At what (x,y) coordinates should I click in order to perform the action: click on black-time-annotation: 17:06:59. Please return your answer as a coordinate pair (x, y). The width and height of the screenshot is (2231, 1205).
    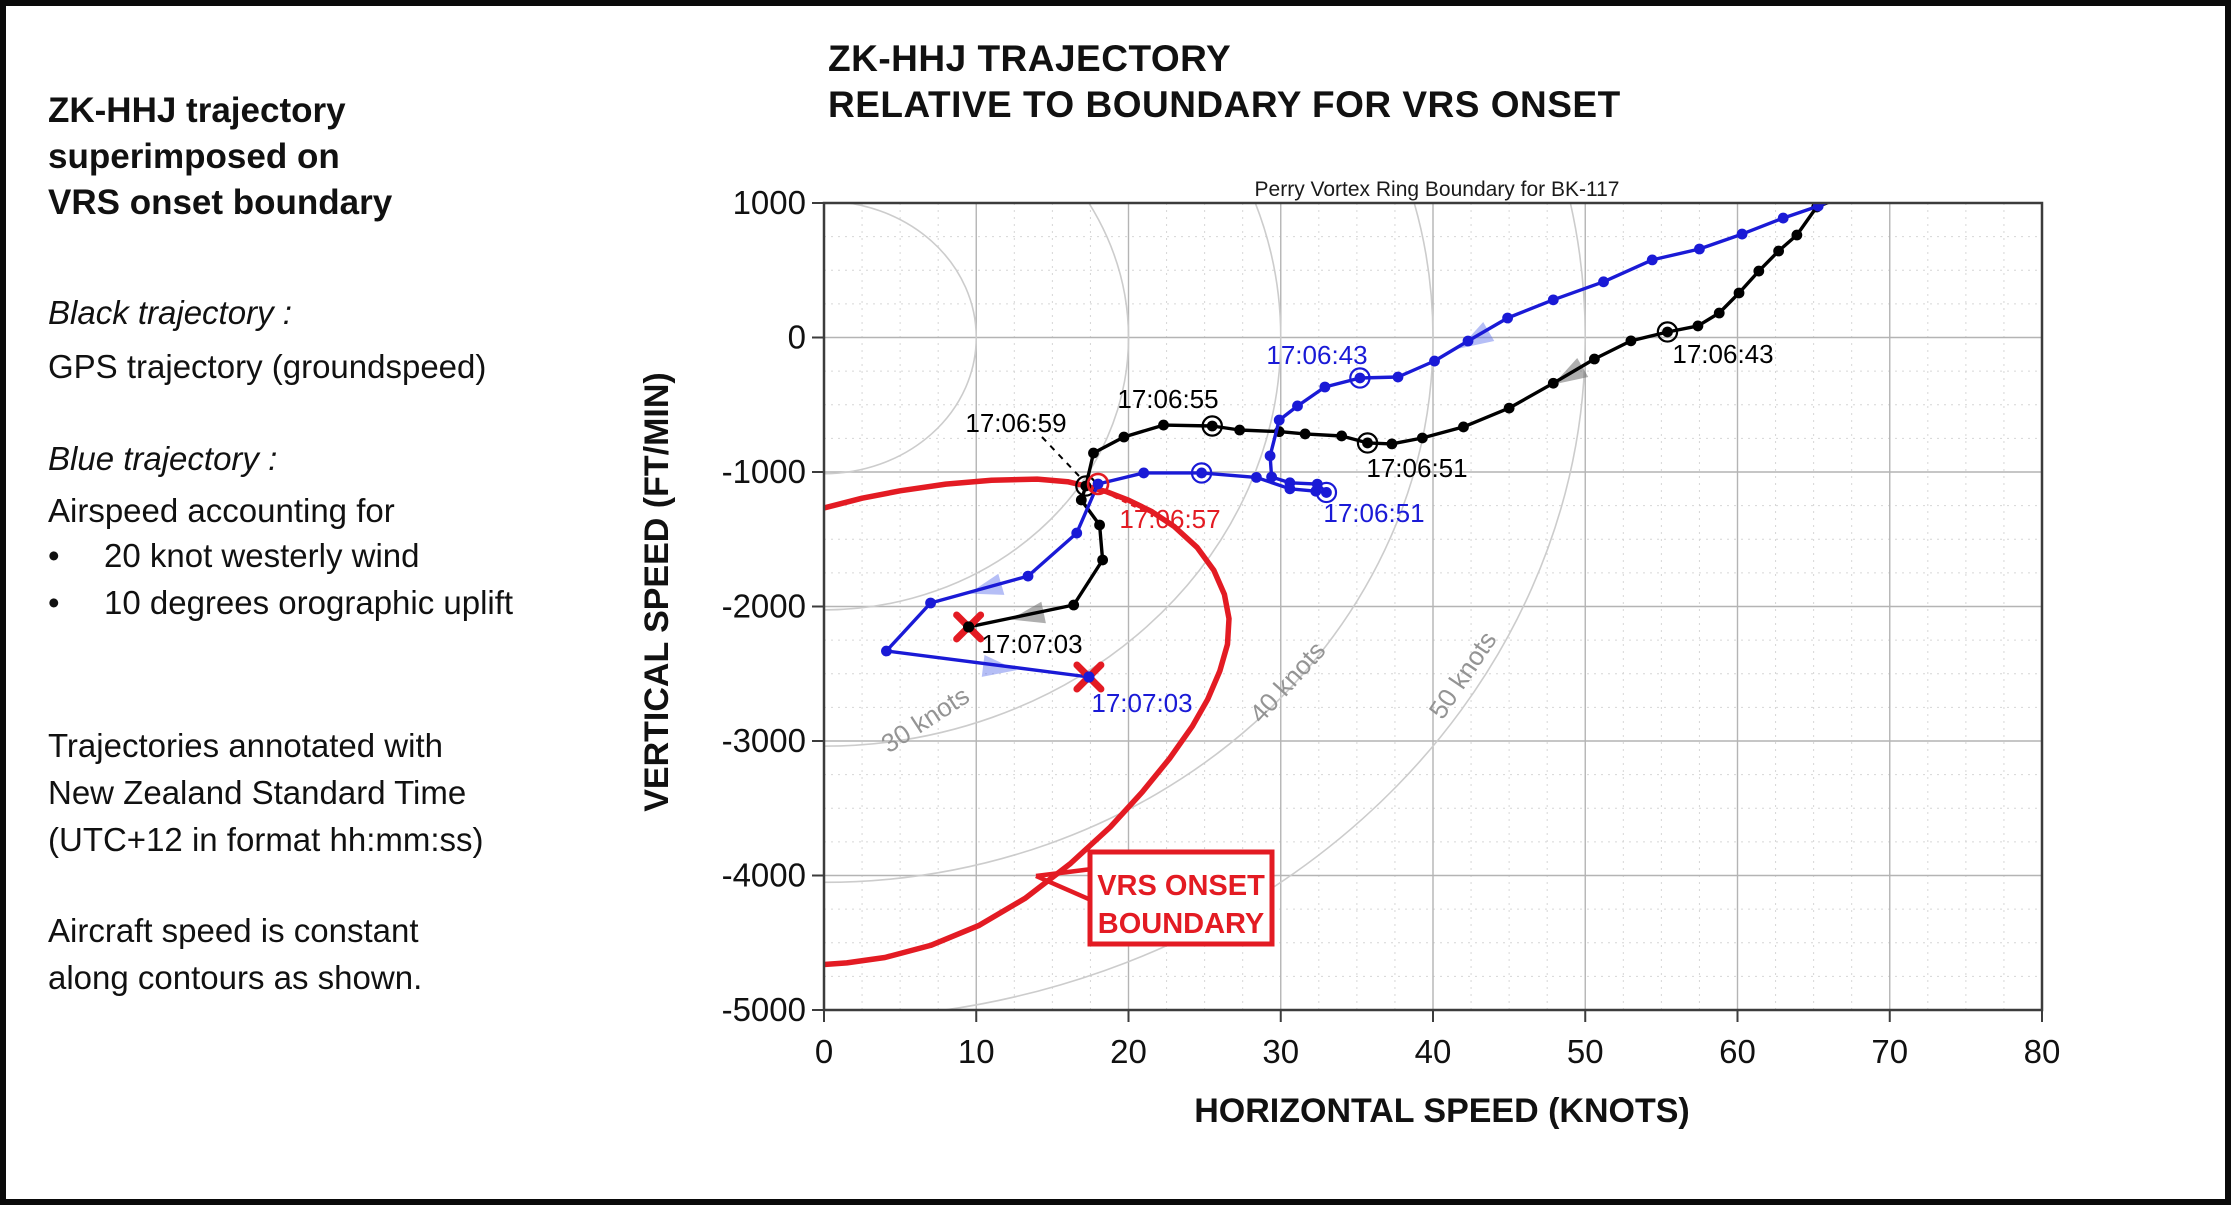
    Looking at the image, I should click on (1015, 423).